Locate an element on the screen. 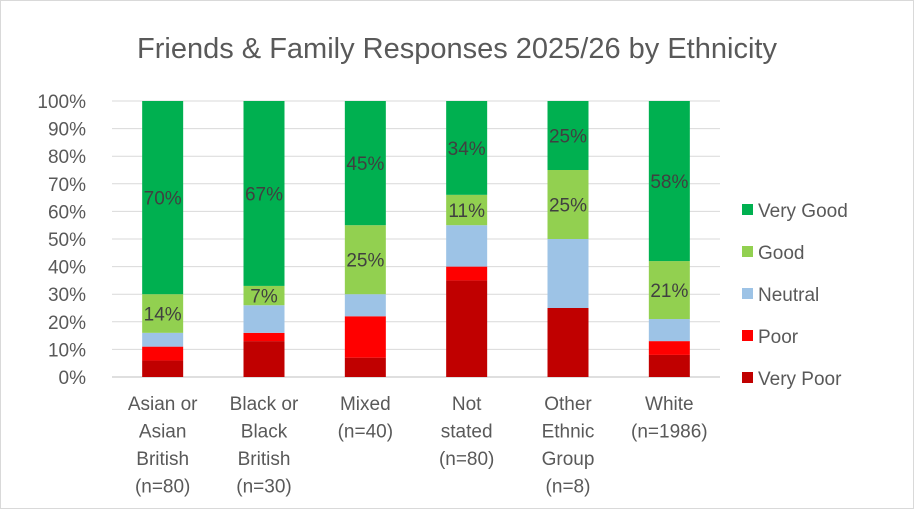 The height and width of the screenshot is (509, 914). data-label: 14% is located at coordinates (163, 315).